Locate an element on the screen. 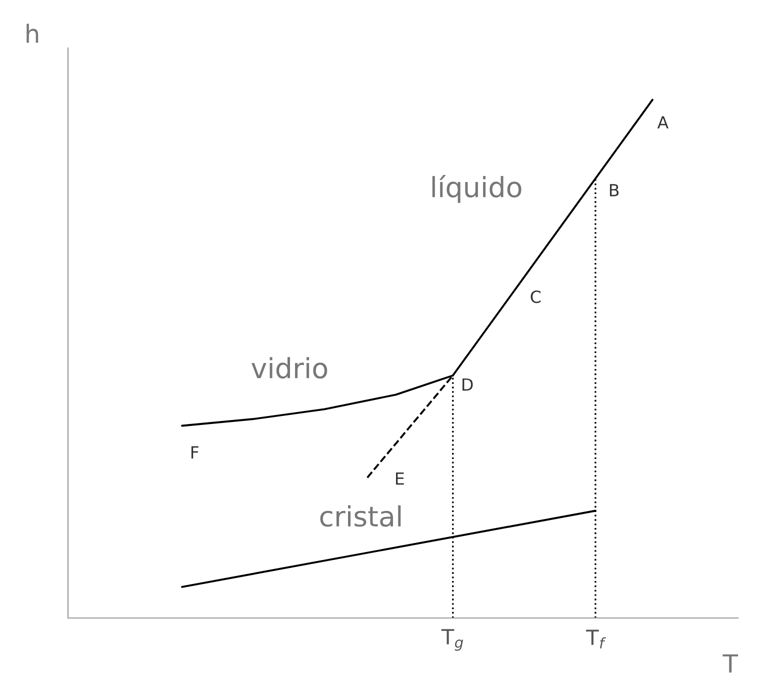 The height and width of the screenshot is (688, 759). annotation: C is located at coordinates (535, 297).